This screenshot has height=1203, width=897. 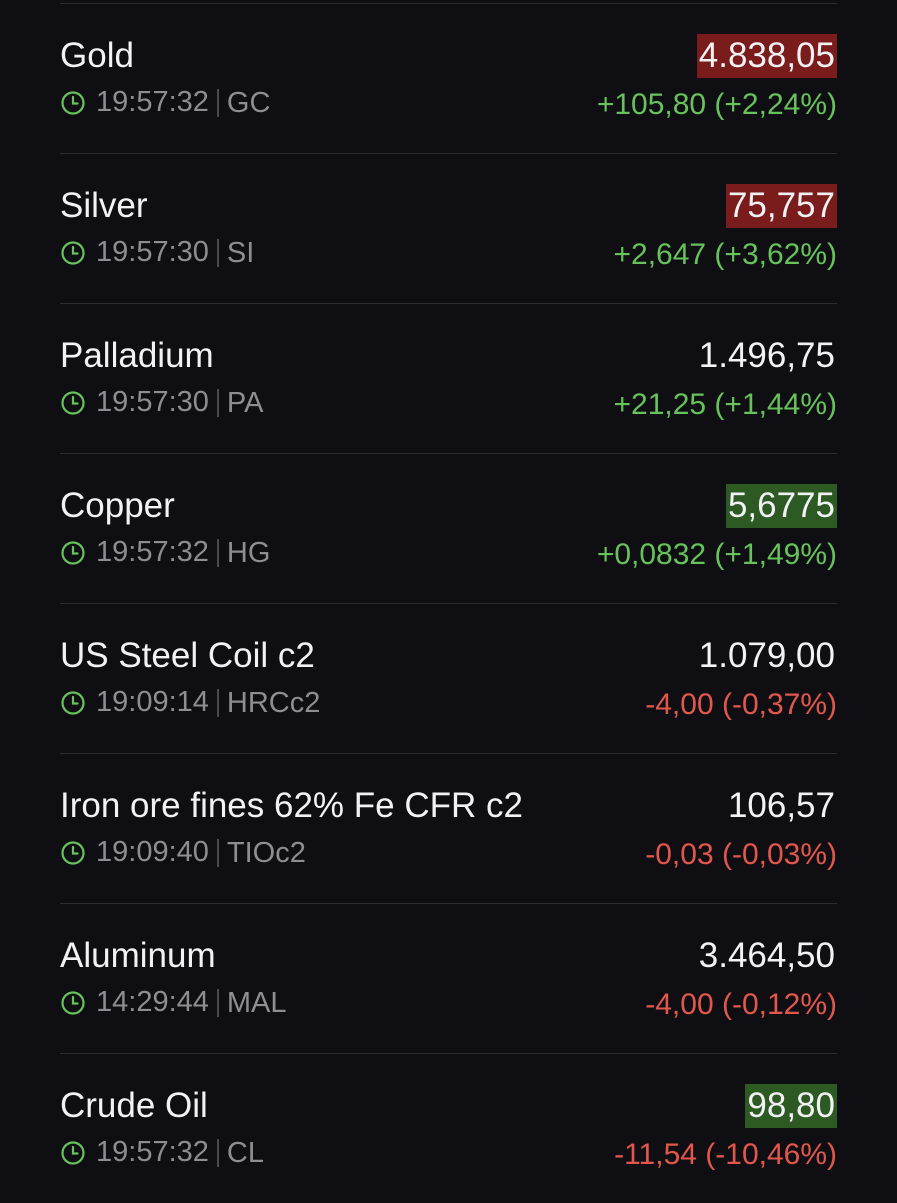 I want to click on symbol: PA, so click(x=239, y=402).